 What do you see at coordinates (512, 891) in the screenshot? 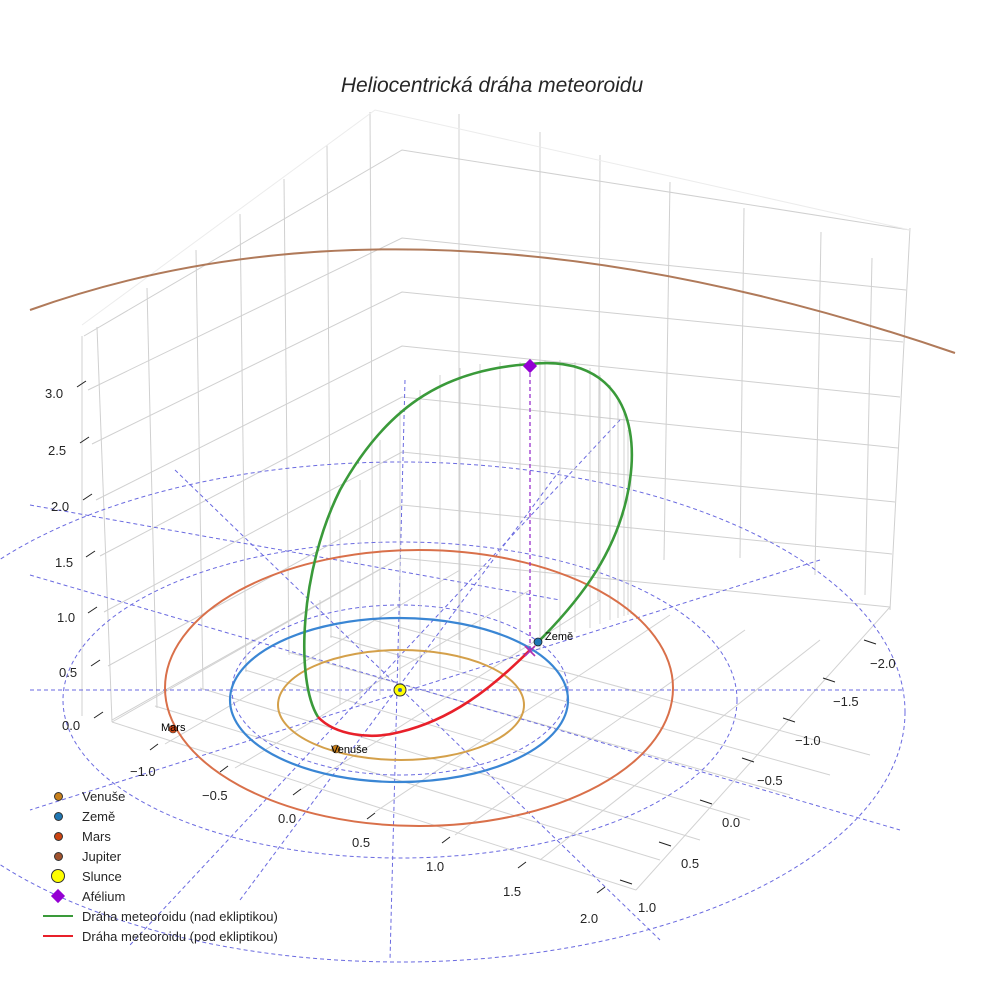
I see `x-tick-5: 1.5` at bounding box center [512, 891].